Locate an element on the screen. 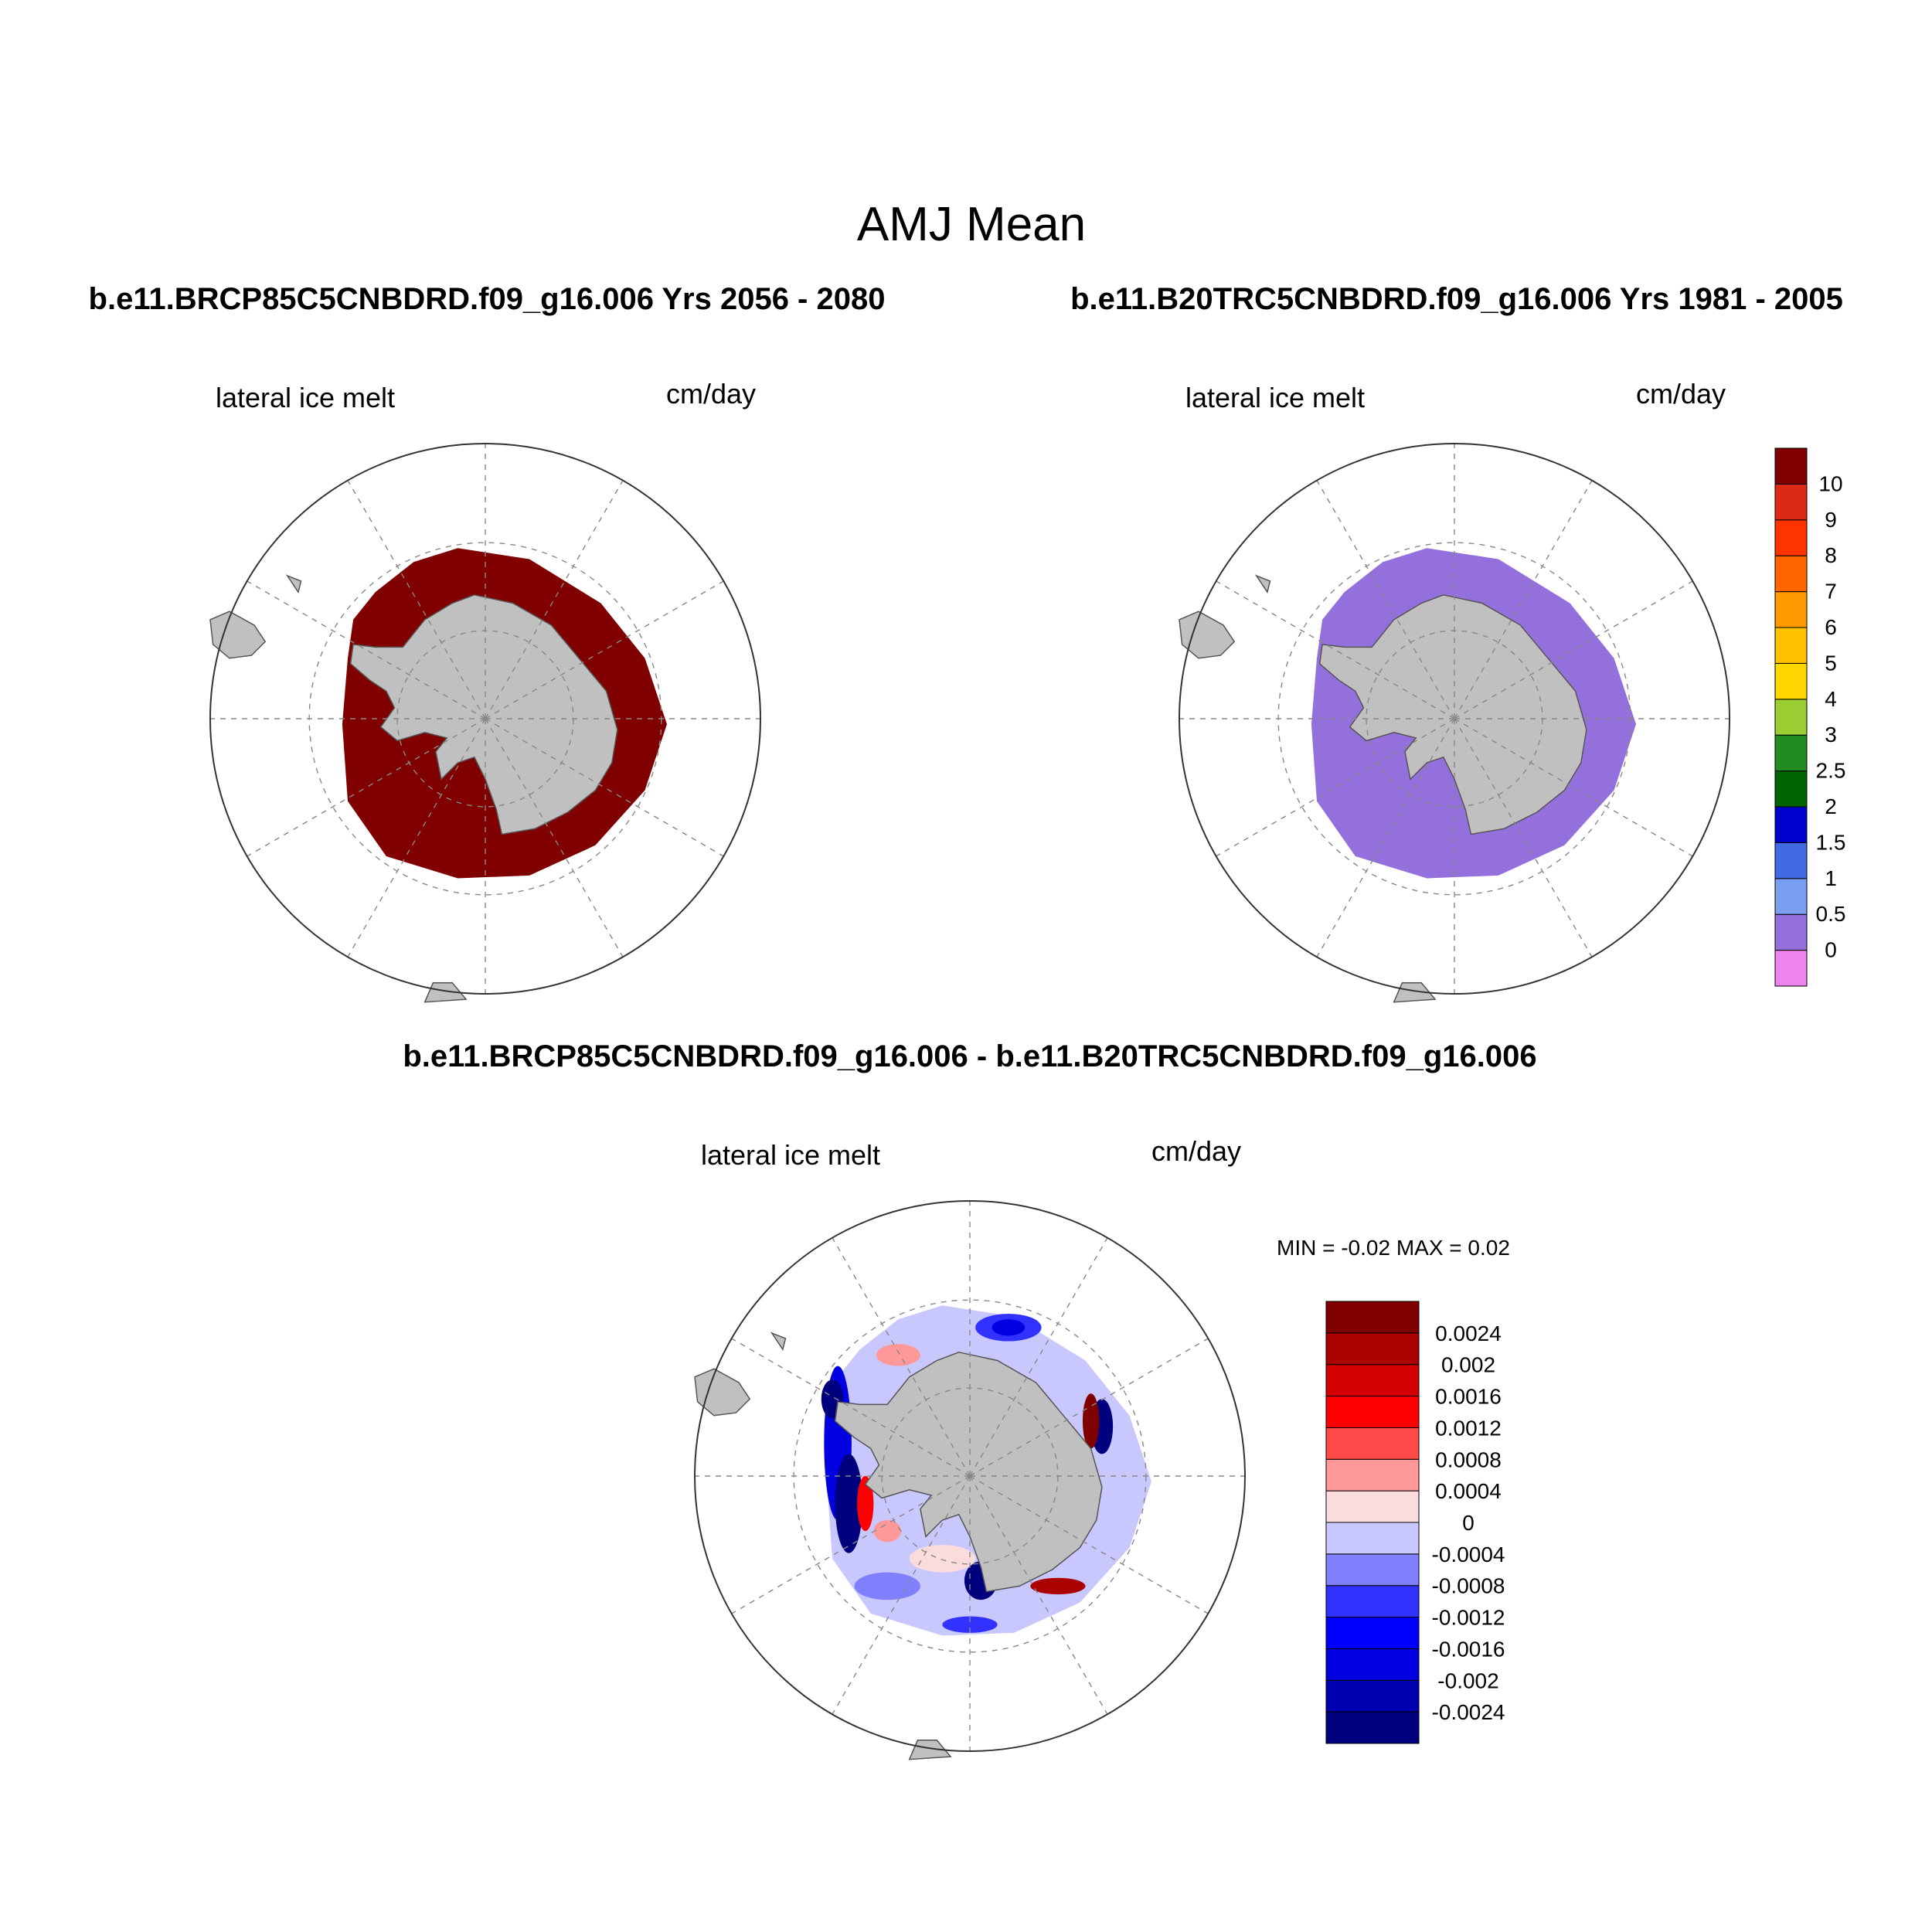 Image resolution: width=1932 pixels, height=1932 pixels. left-island-land is located at coordinates (294, 584).